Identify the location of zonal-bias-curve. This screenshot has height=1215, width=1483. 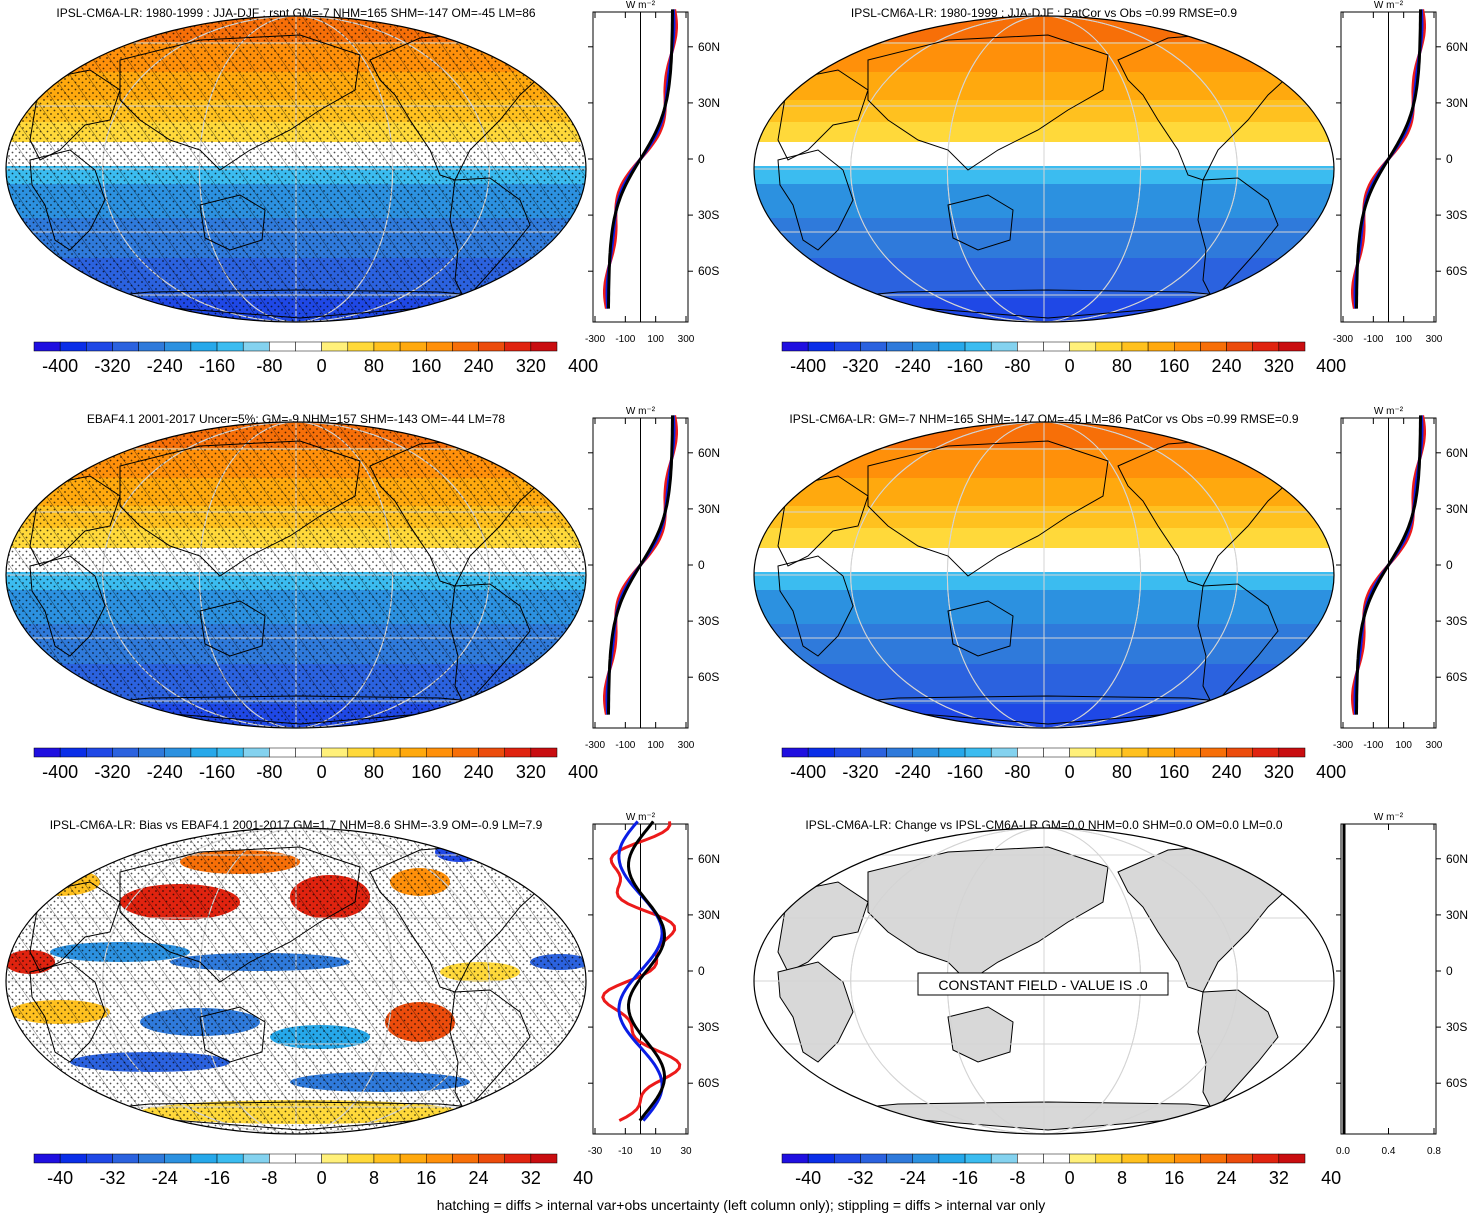
(641, 971).